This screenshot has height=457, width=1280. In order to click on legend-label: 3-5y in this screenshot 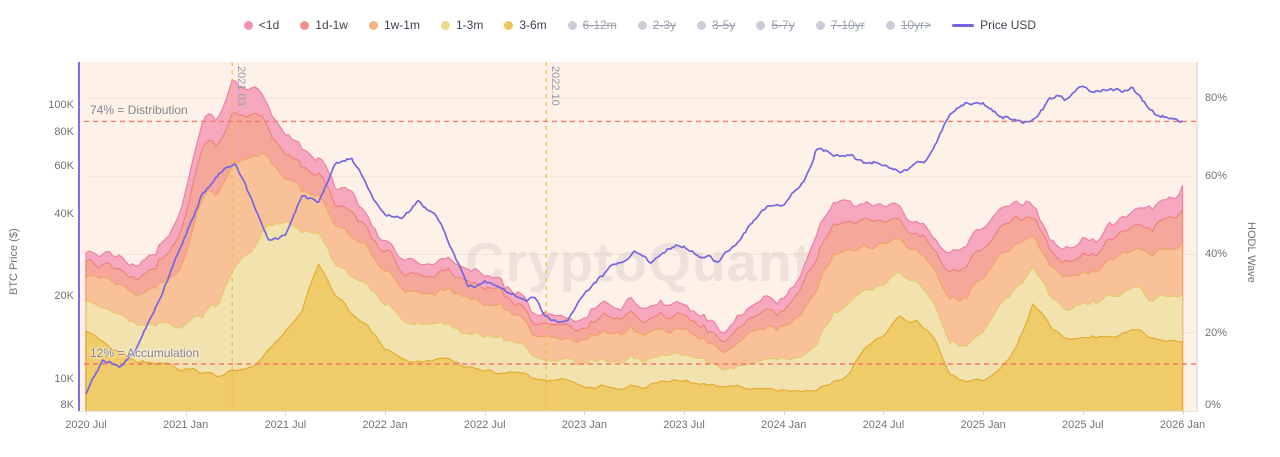, I will do `click(724, 25)`.